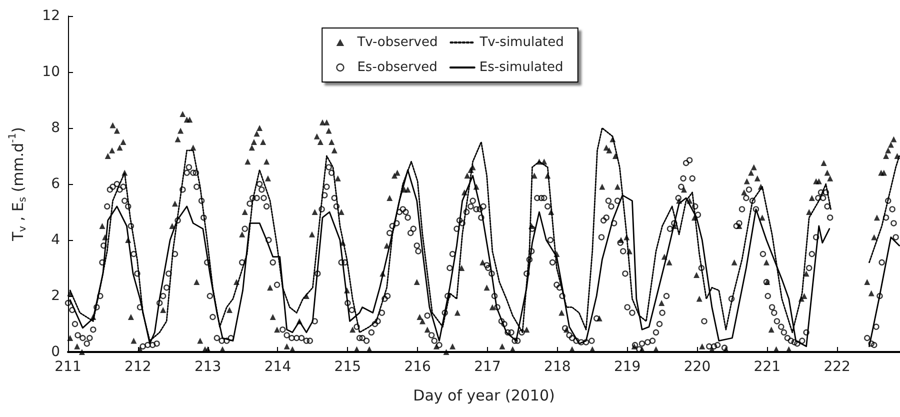  Describe the element at coordinates (138, 367) in the screenshot. I see `x-tick-label: 212` at that location.